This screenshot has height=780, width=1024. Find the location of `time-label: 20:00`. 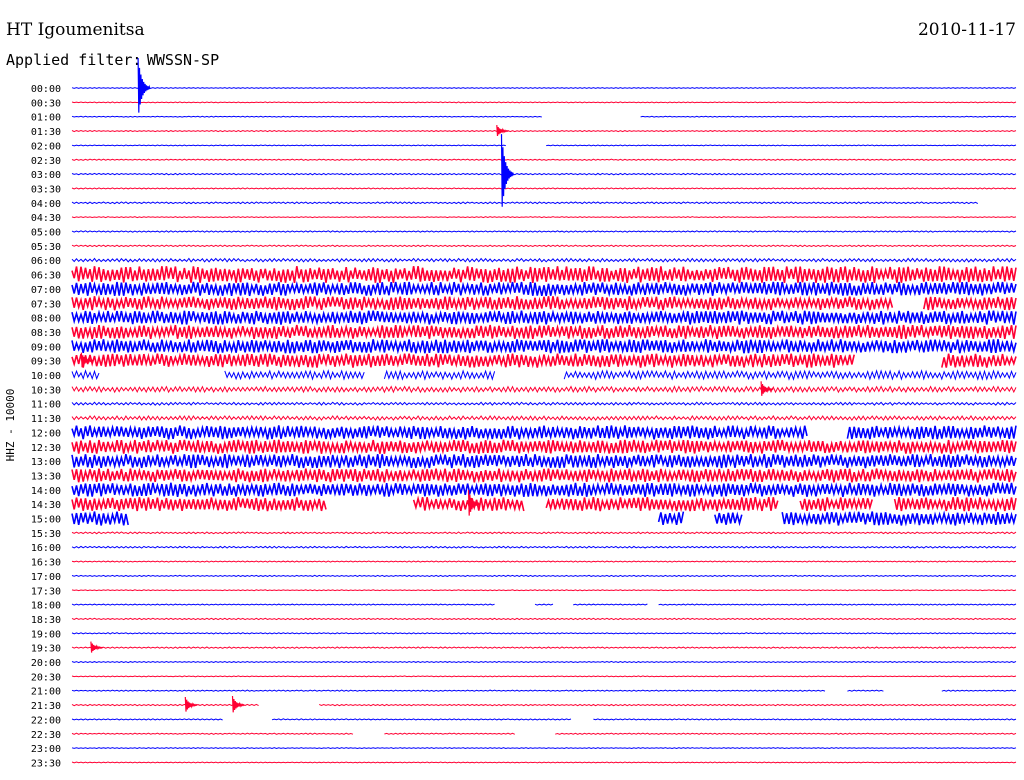

time-label: 20:00 is located at coordinates (46, 663).